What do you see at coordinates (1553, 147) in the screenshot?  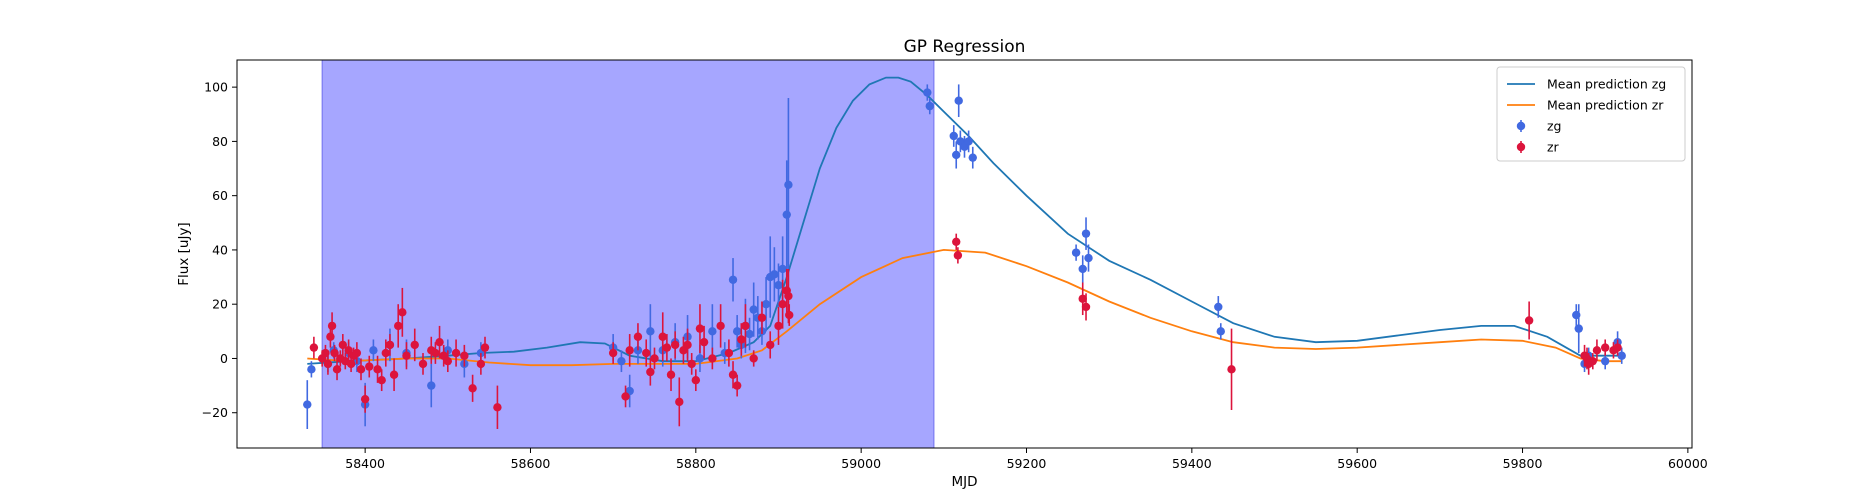 I see `legend-label: zr` at bounding box center [1553, 147].